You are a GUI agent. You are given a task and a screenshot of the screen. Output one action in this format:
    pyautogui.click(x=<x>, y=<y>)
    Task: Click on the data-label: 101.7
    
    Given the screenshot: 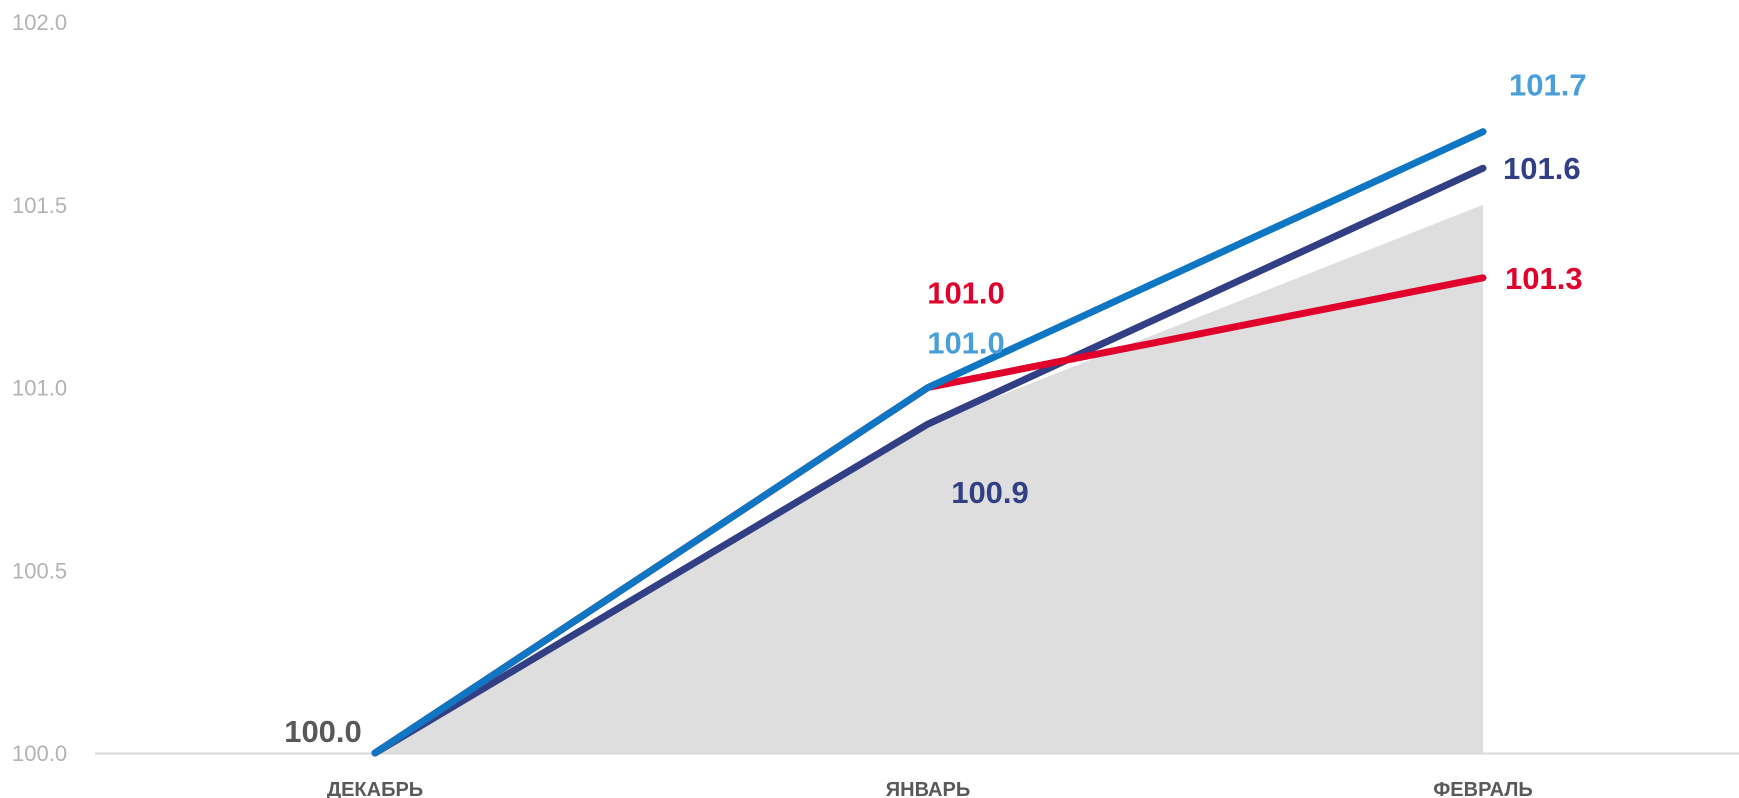 What is the action you would take?
    pyautogui.click(x=1548, y=85)
    